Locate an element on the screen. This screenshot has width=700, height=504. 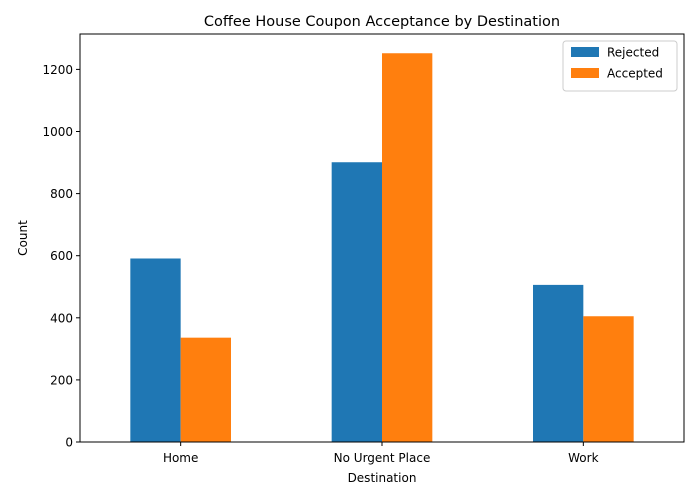
y-tick-label: 1000 is located at coordinates (57, 132).